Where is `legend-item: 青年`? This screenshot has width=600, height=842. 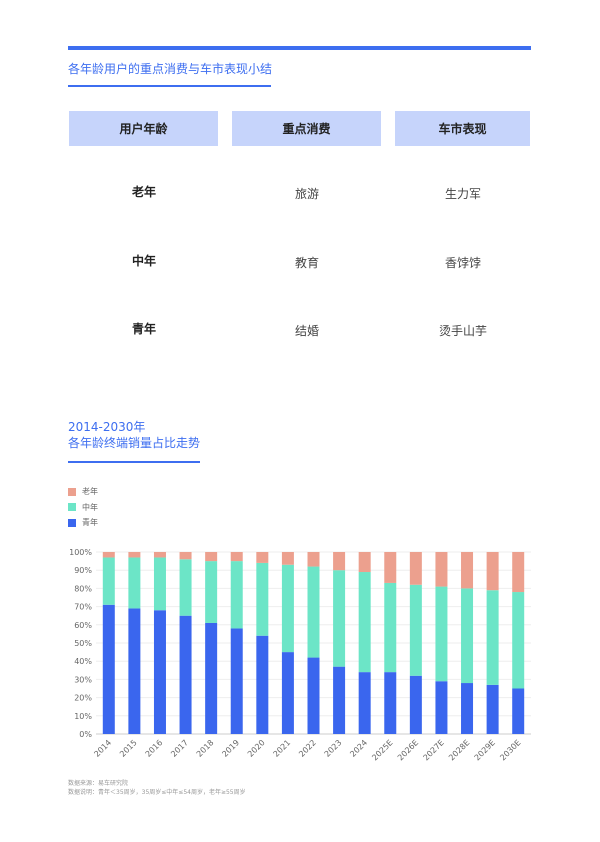 legend-item: 青年 is located at coordinates (83, 523).